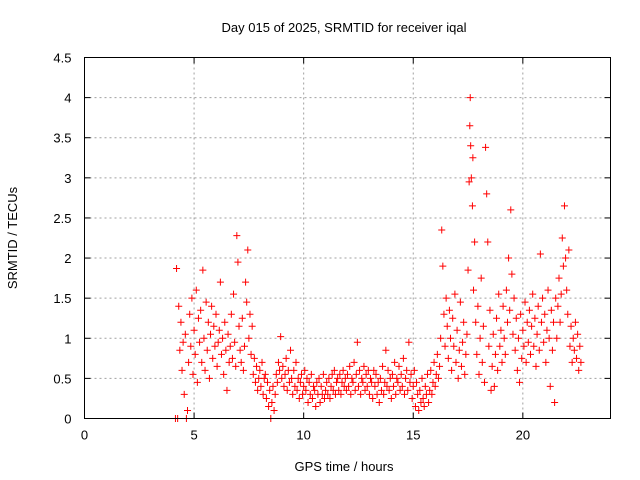 This screenshot has height=480, width=640. I want to click on y-tick-label: 4, so click(67, 98).